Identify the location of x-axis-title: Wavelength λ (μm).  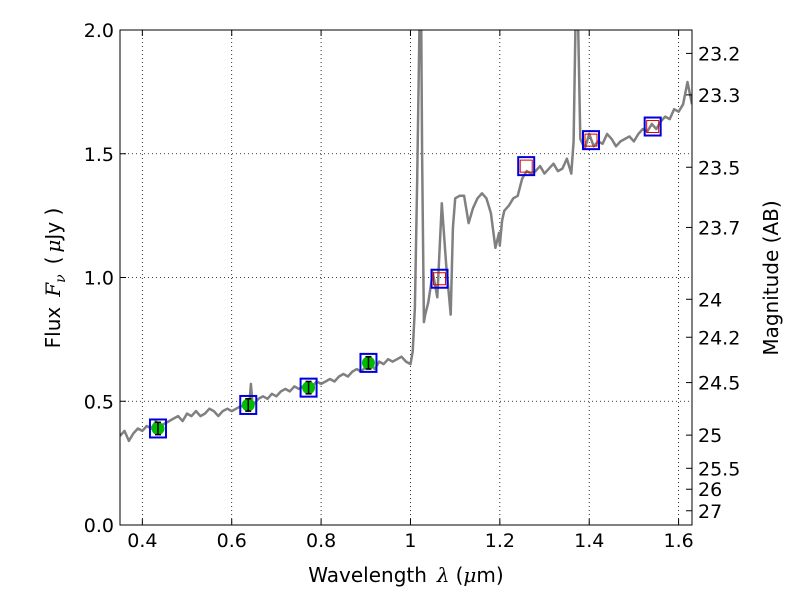
(405, 575).